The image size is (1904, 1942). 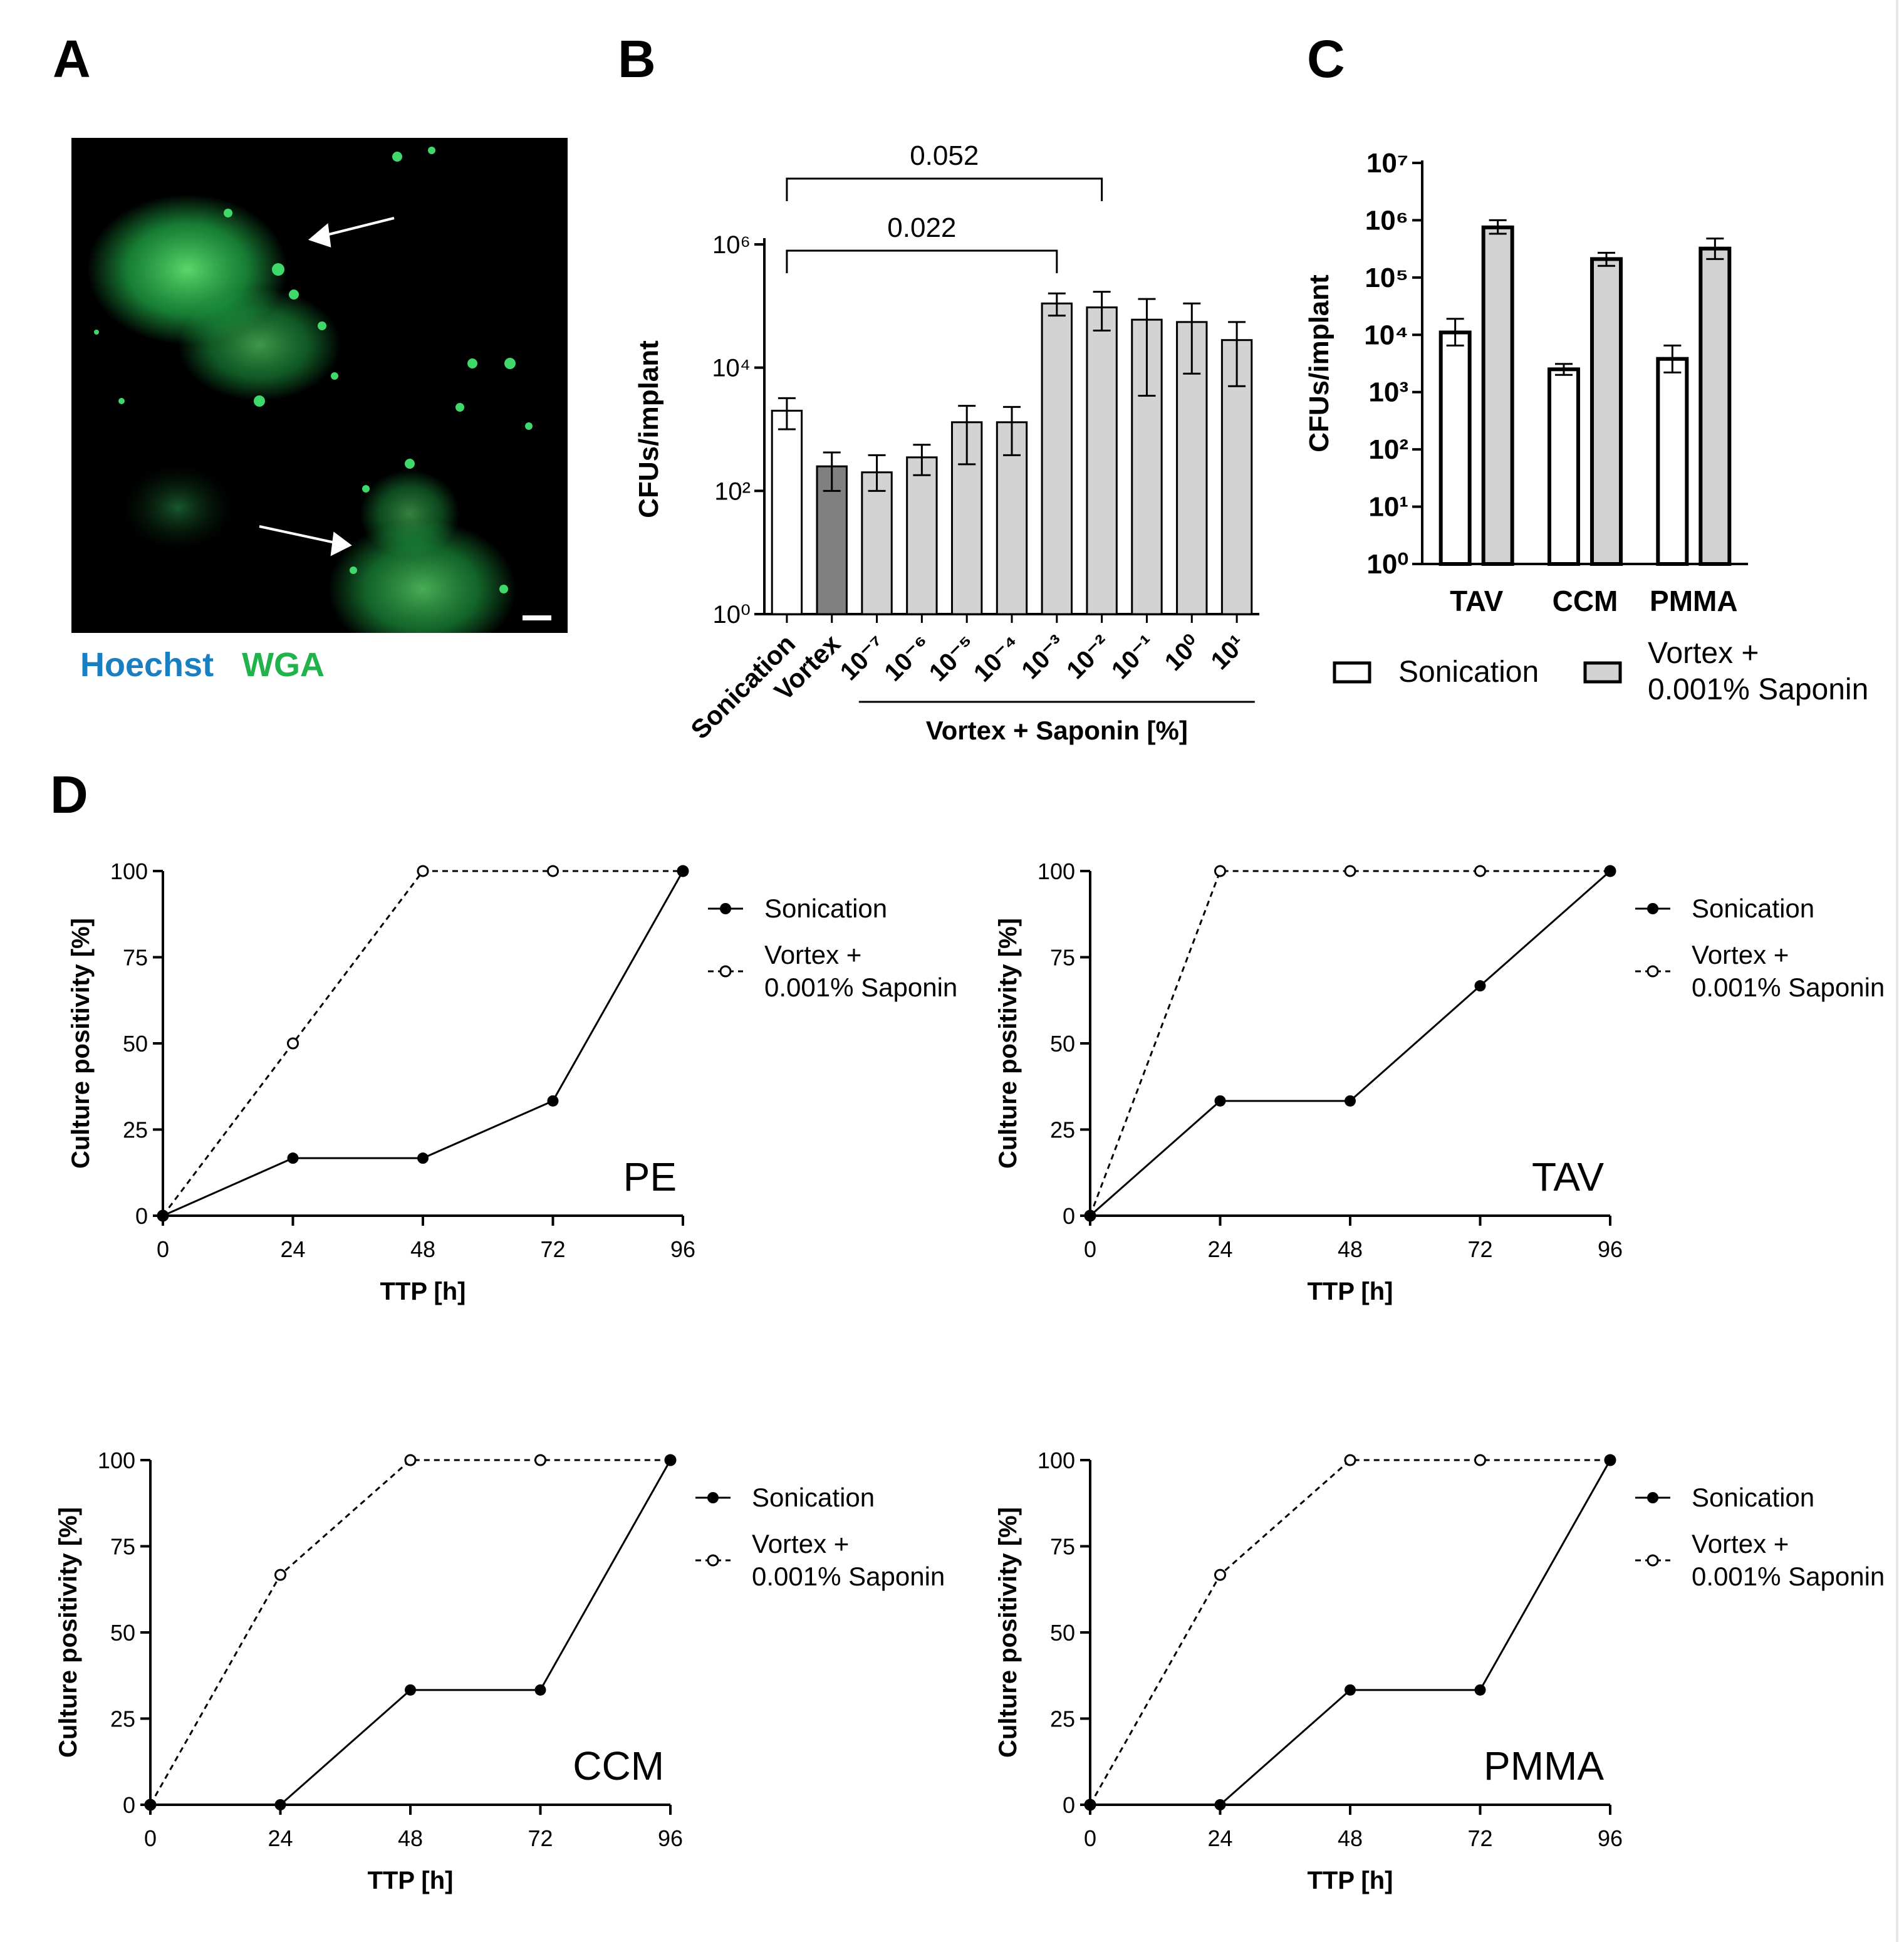 I want to click on scale-bar, so click(x=537, y=617).